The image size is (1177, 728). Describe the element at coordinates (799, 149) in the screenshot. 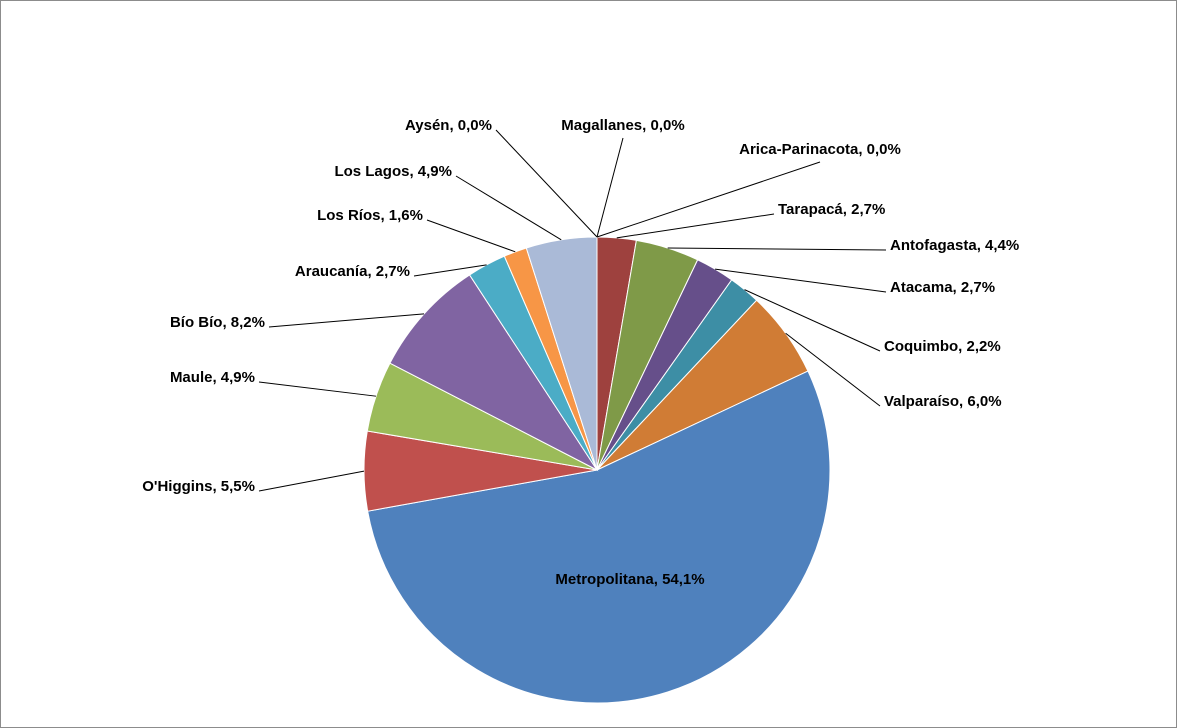

I see `category-label: Arica-Parinacota` at that location.